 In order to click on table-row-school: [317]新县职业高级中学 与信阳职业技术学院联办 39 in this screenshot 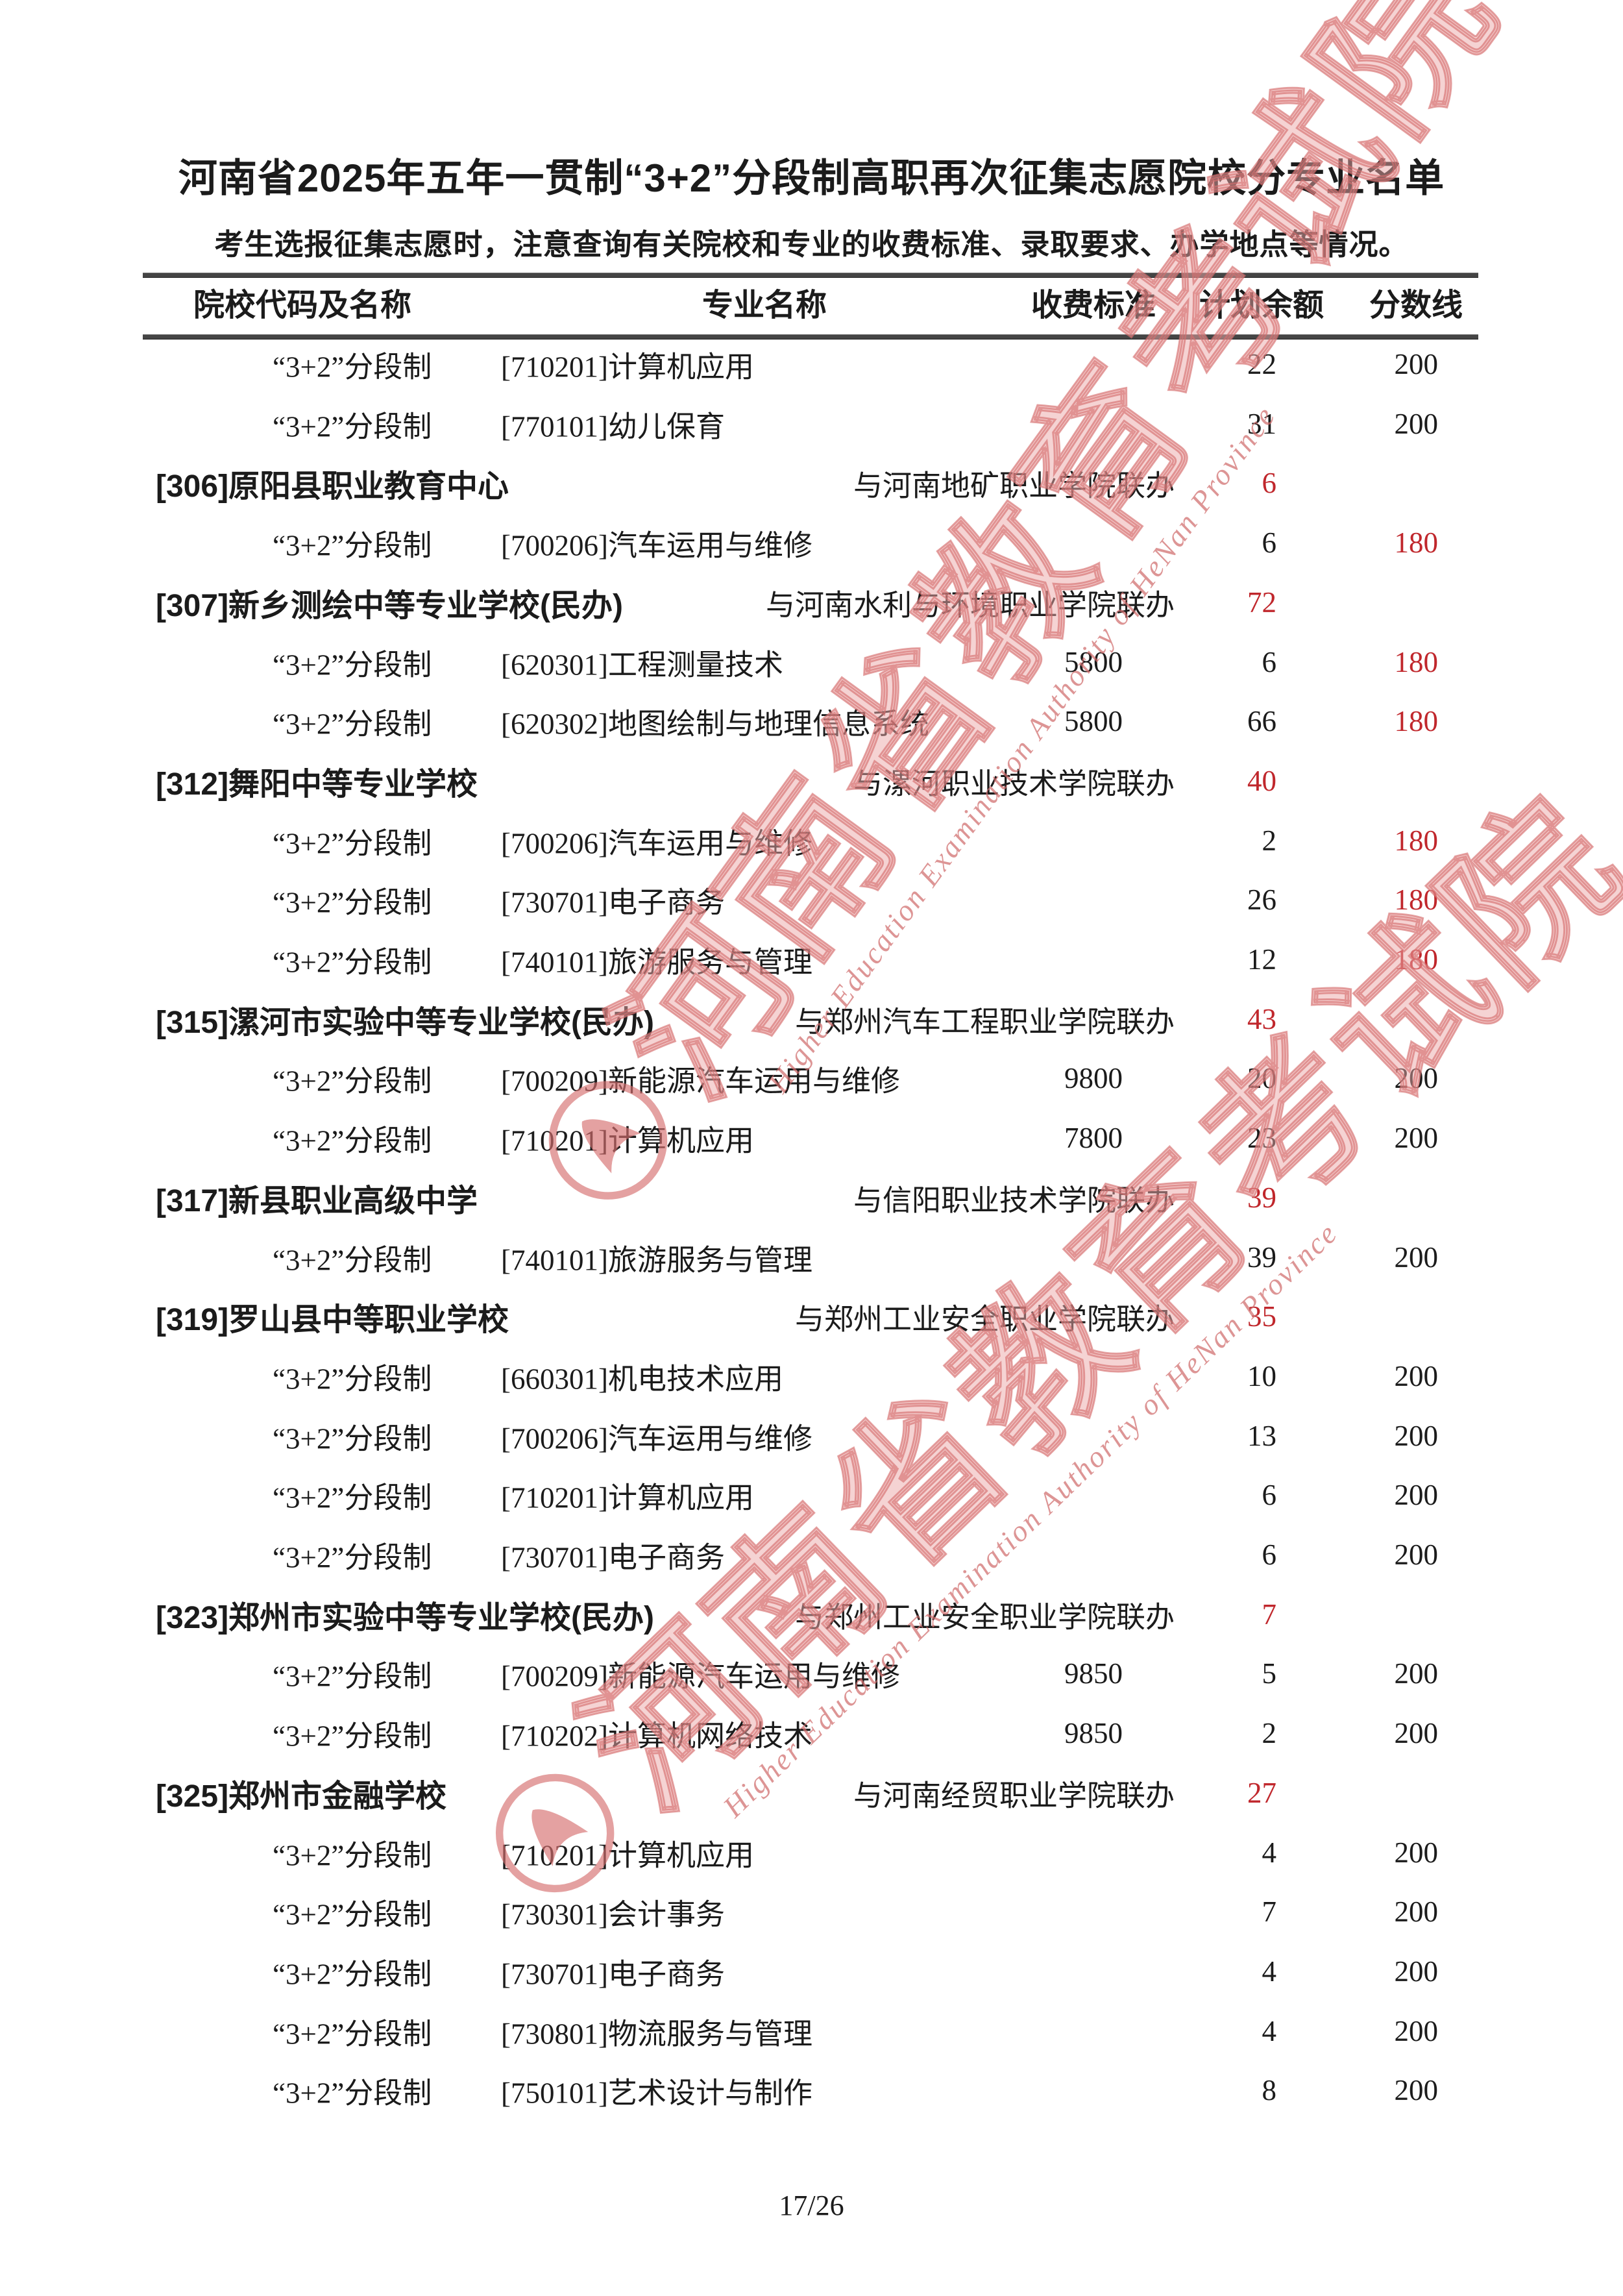, I will do `click(811, 1198)`.